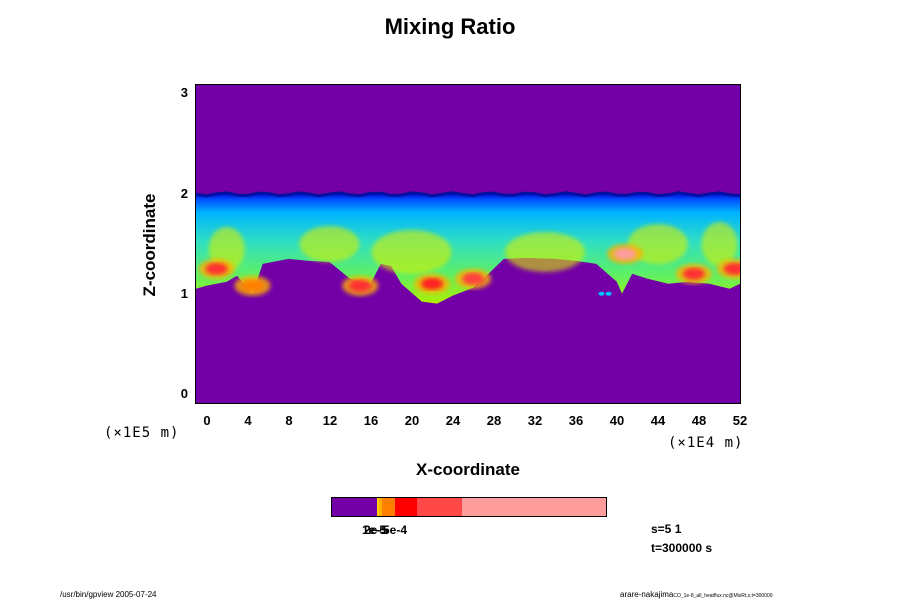 This screenshot has width=900, height=600. I want to click on heatmap-field, so click(468, 247).